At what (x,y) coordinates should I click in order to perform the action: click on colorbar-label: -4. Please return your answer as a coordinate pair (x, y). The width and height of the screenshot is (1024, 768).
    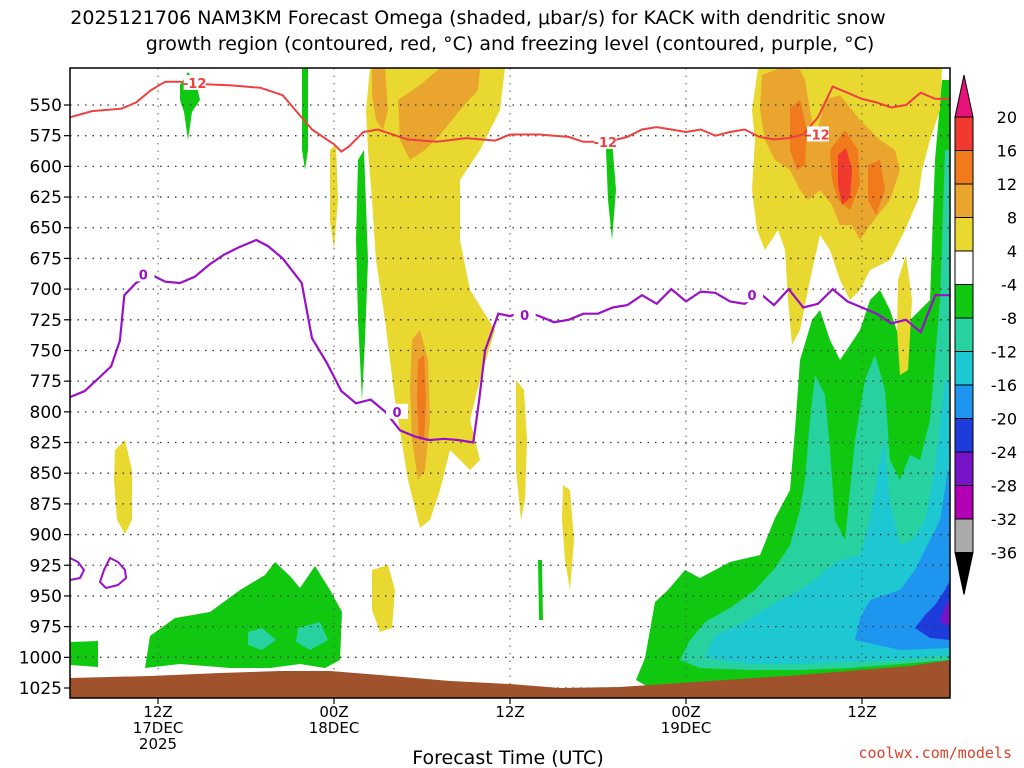
    Looking at the image, I should click on (1009, 285).